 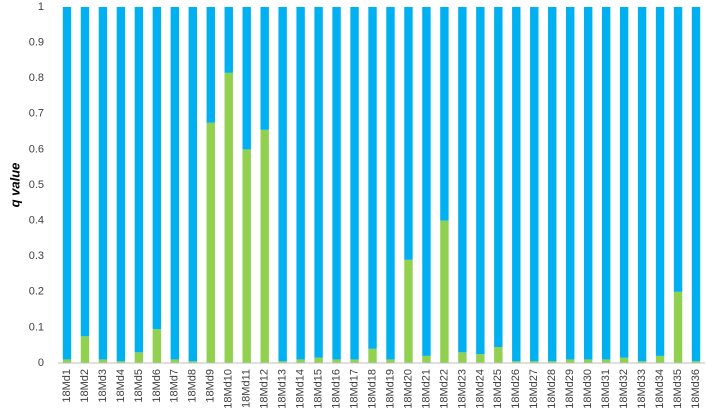 I want to click on x-tick-label: 18Md12, so click(x=265, y=389).